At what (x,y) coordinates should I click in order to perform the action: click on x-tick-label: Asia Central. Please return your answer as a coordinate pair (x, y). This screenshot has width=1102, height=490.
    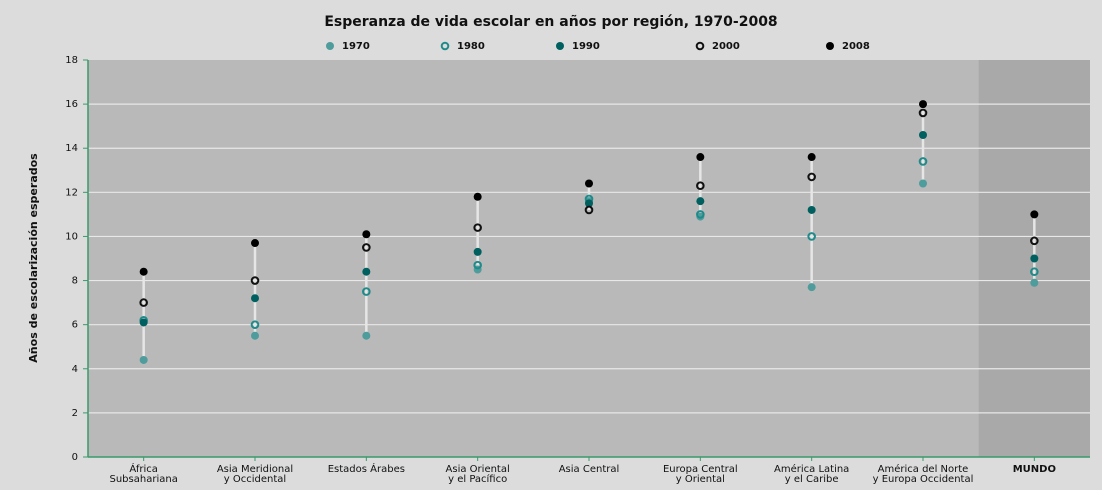
    Looking at the image, I should click on (589, 469).